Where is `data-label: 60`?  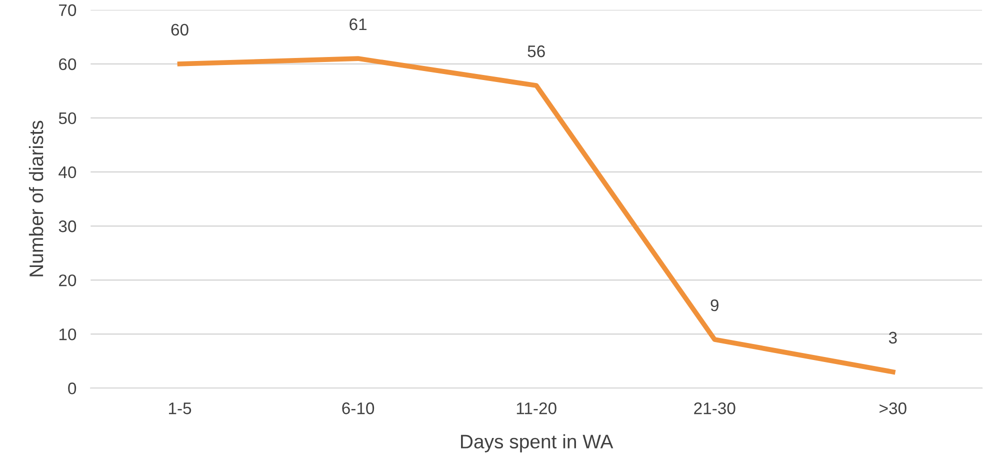 data-label: 60 is located at coordinates (179, 30).